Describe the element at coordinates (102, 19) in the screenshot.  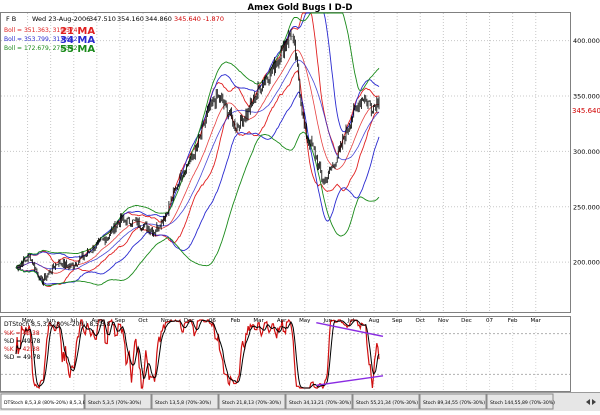
I see `bar-open: 347.510` at that location.